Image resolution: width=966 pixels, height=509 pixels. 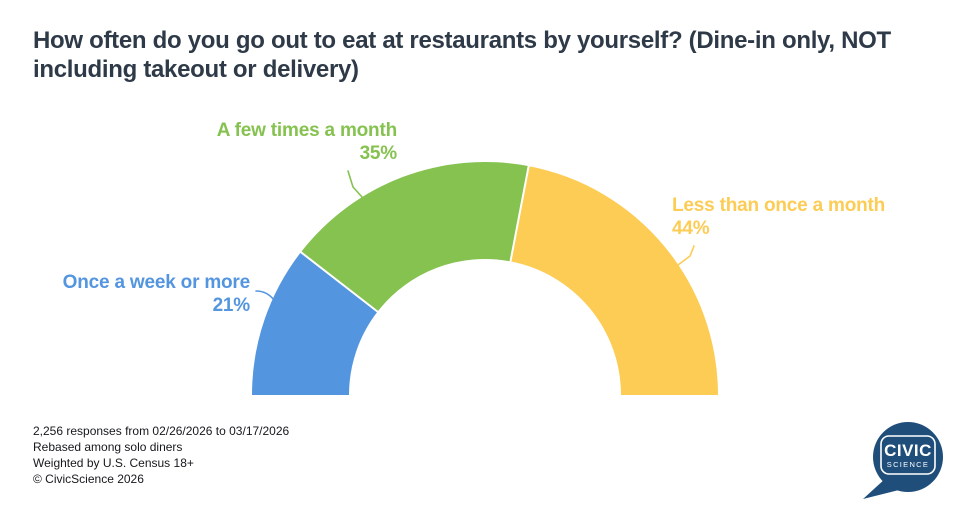 I want to click on segment-value-text: 35%, so click(x=378, y=153).